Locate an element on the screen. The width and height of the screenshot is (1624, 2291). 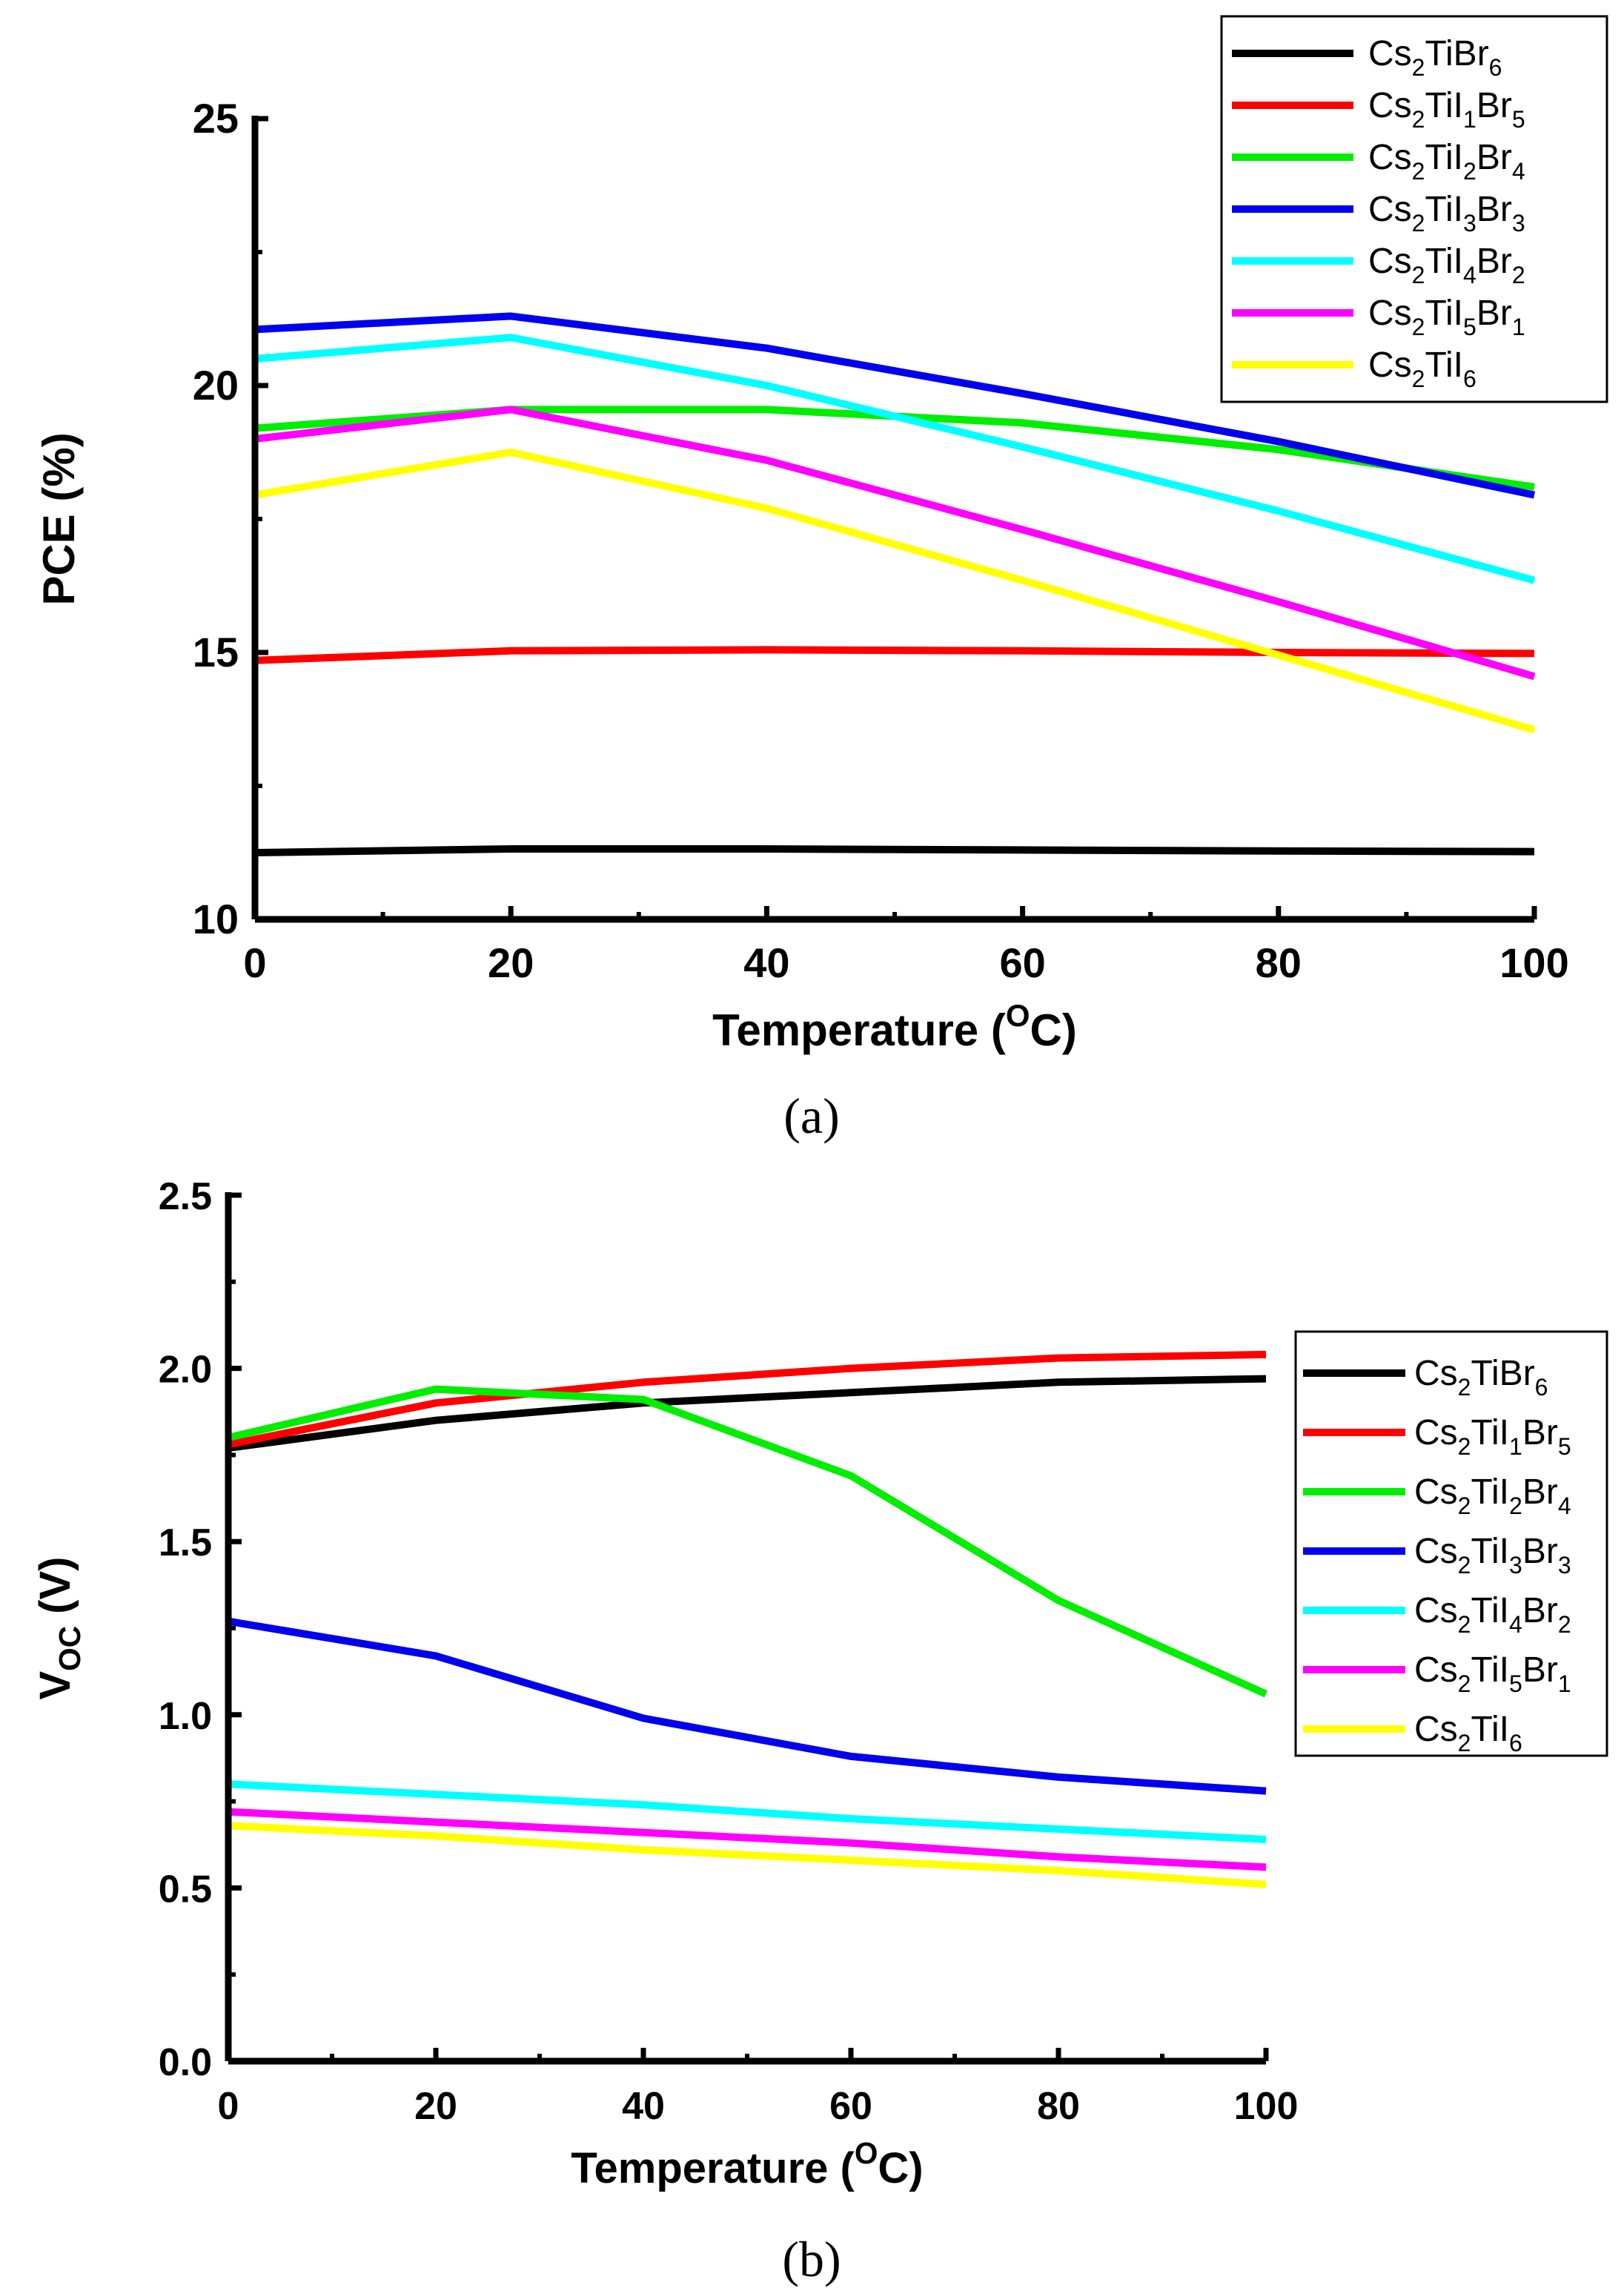
caption-a: (a) is located at coordinates (811, 1116).